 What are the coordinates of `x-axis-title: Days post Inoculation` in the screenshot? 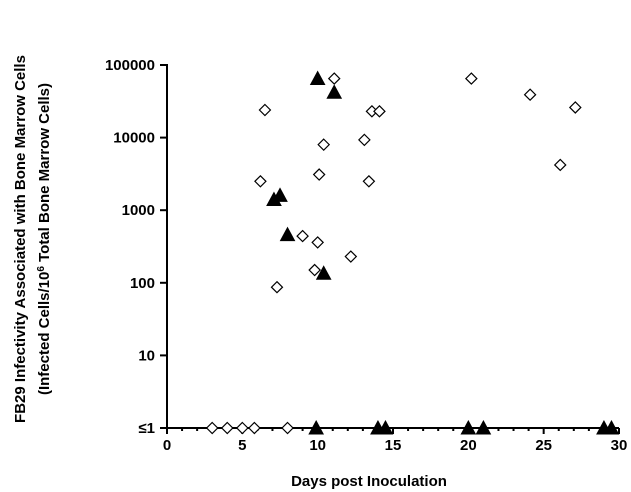 It's located at (369, 481).